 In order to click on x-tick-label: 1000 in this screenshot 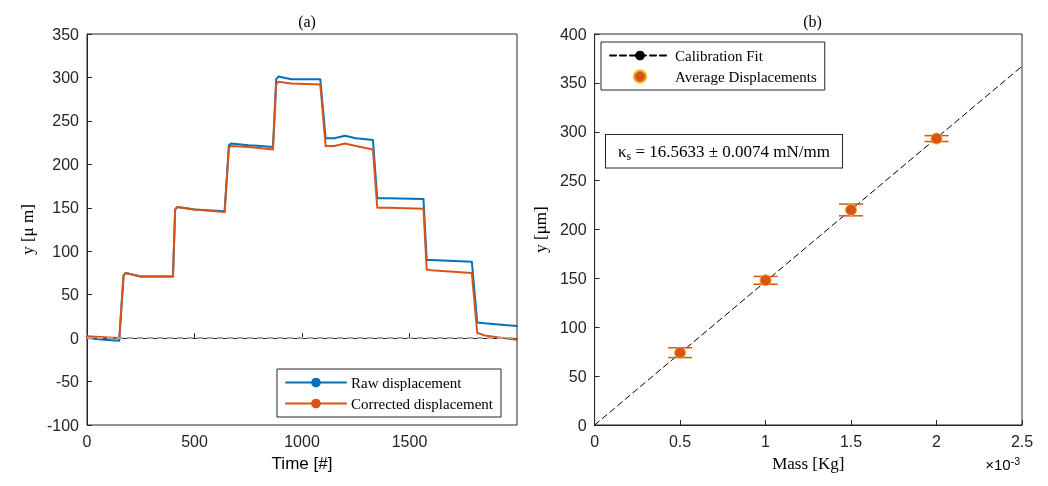, I will do `click(302, 441)`.